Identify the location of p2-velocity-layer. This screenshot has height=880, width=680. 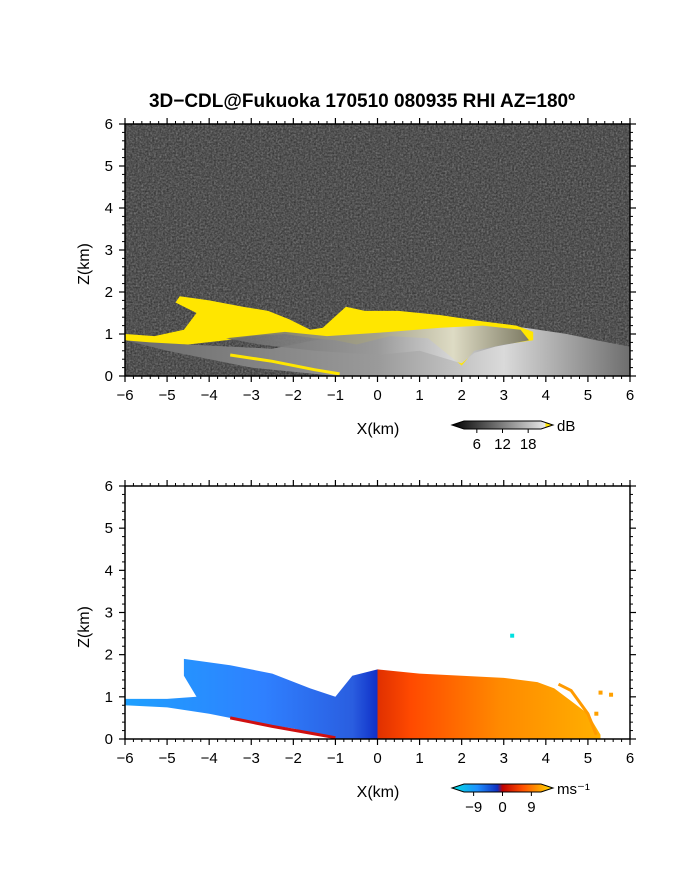
(369, 686).